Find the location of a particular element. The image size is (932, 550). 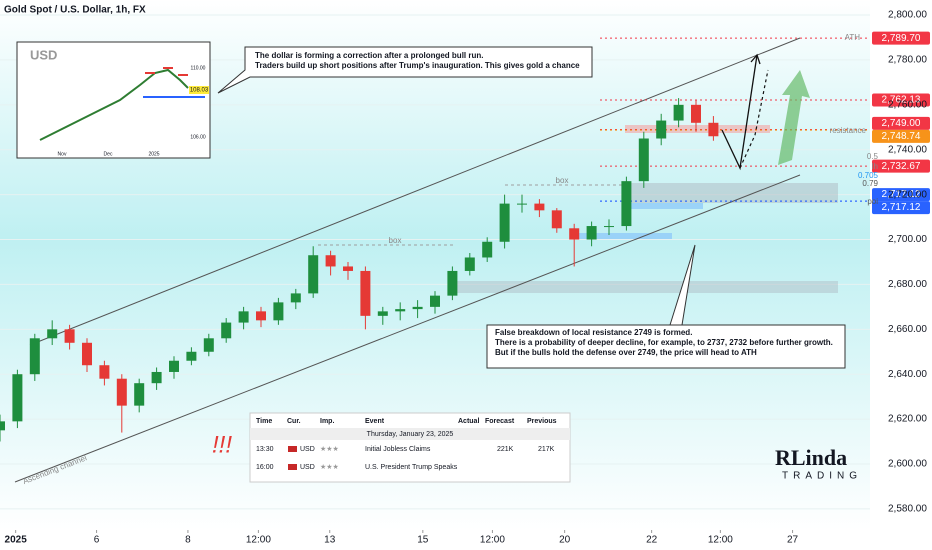

inset-tick: 106.00 is located at coordinates (198, 137).